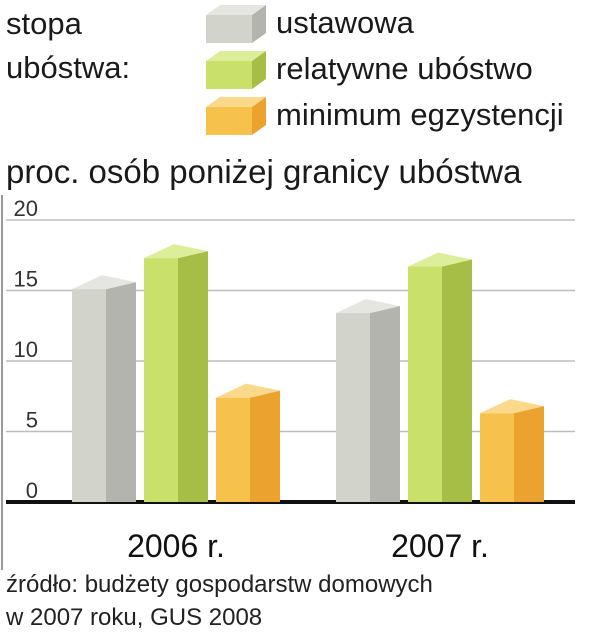 This screenshot has height=640, width=600. I want to click on bar-ustawowa-1-side, so click(385, 404).